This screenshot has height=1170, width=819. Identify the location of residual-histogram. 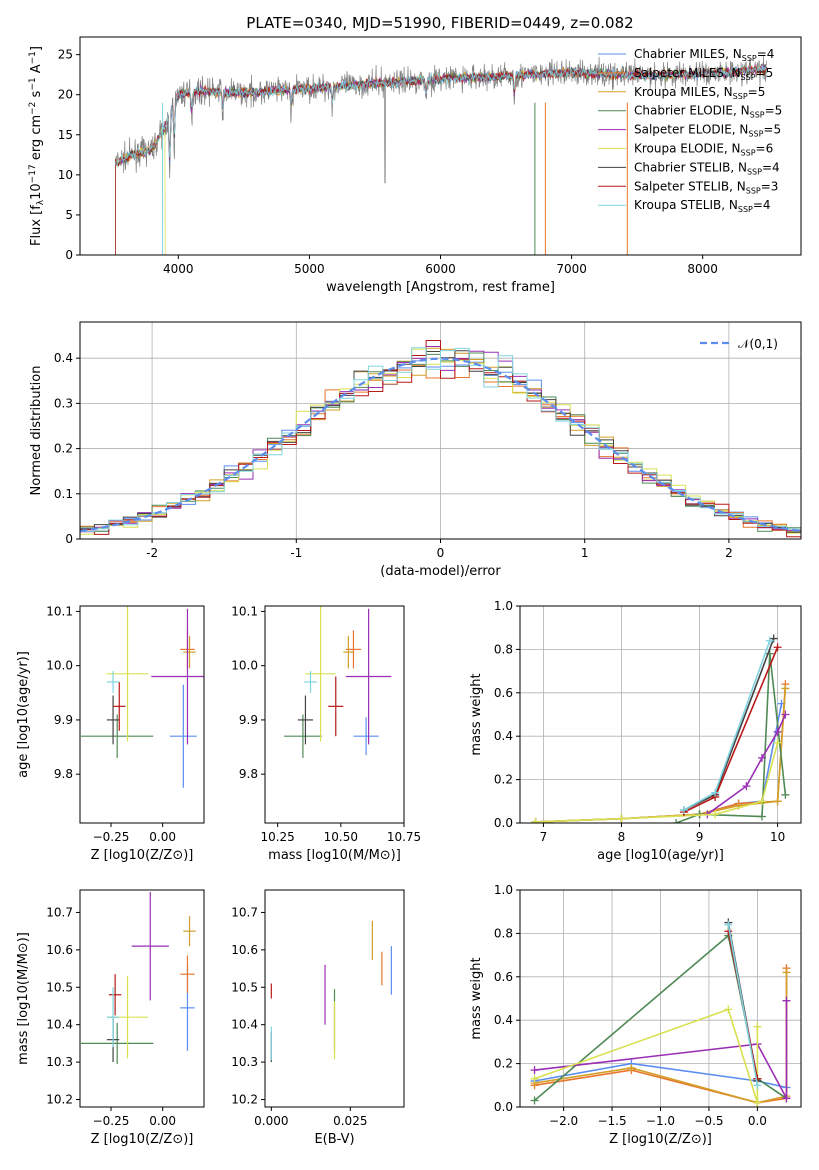
(440, 439).